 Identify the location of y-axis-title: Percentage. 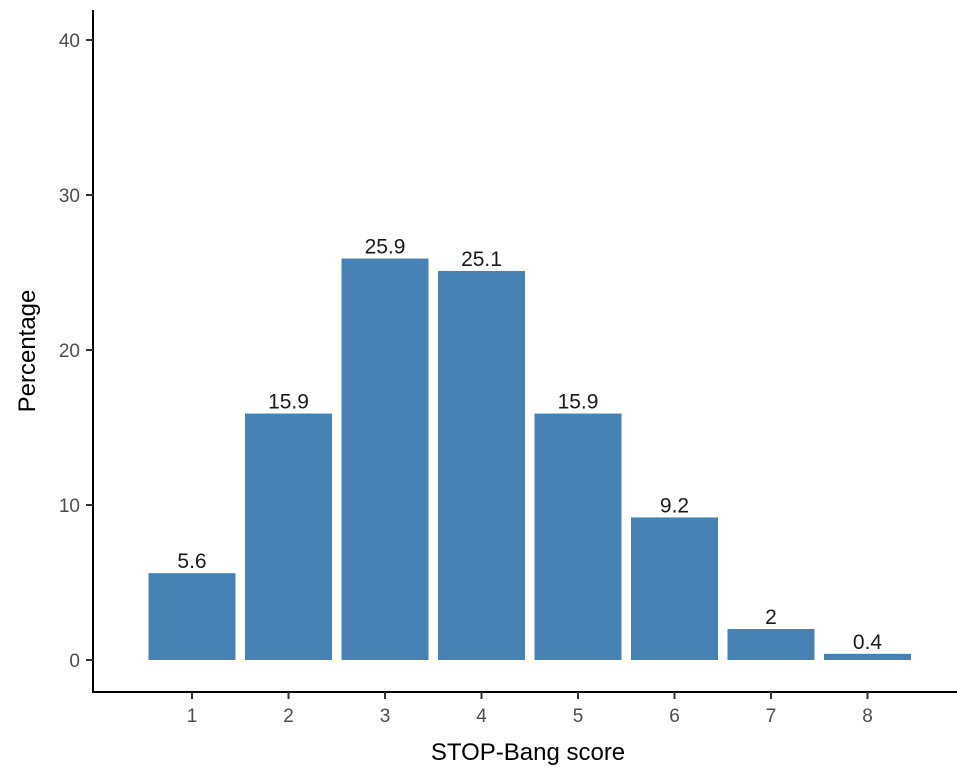
(27, 351).